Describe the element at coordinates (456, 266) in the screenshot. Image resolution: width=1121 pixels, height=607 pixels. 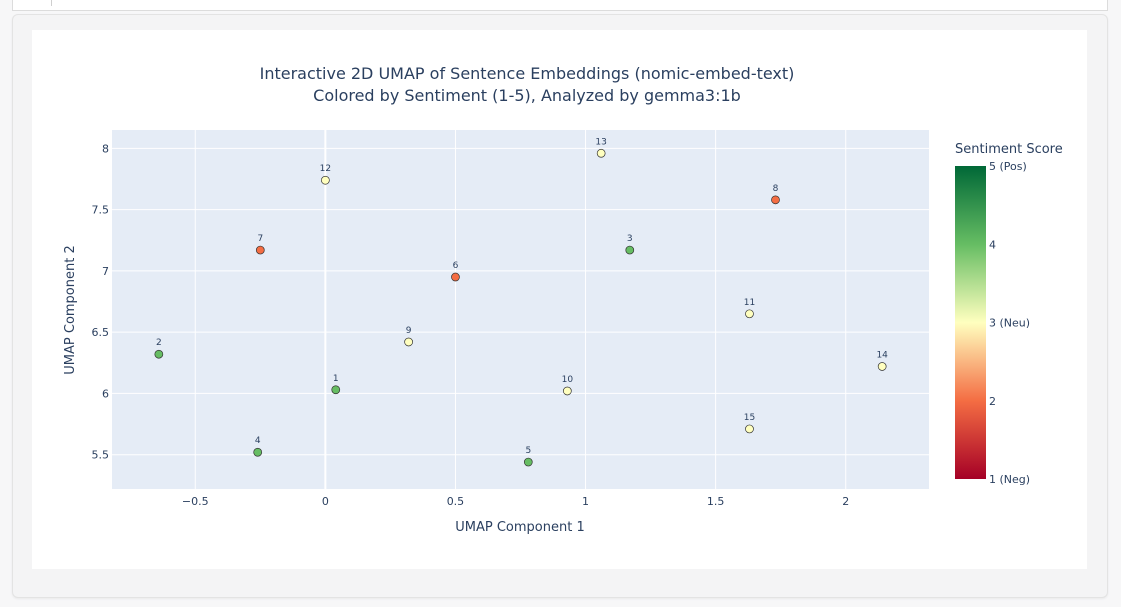
I see `point-label: 6` at that location.